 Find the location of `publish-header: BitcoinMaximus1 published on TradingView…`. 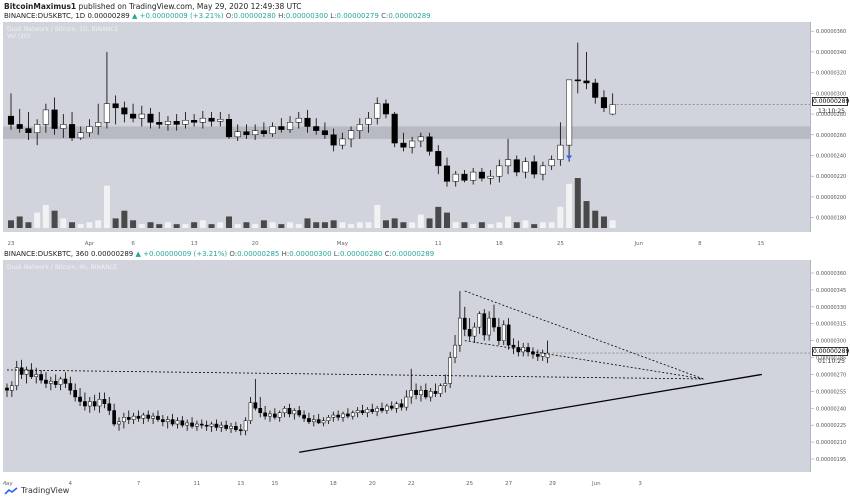

publish-header: BitcoinMaximus1 published on TradingView… is located at coordinates (425, 6).